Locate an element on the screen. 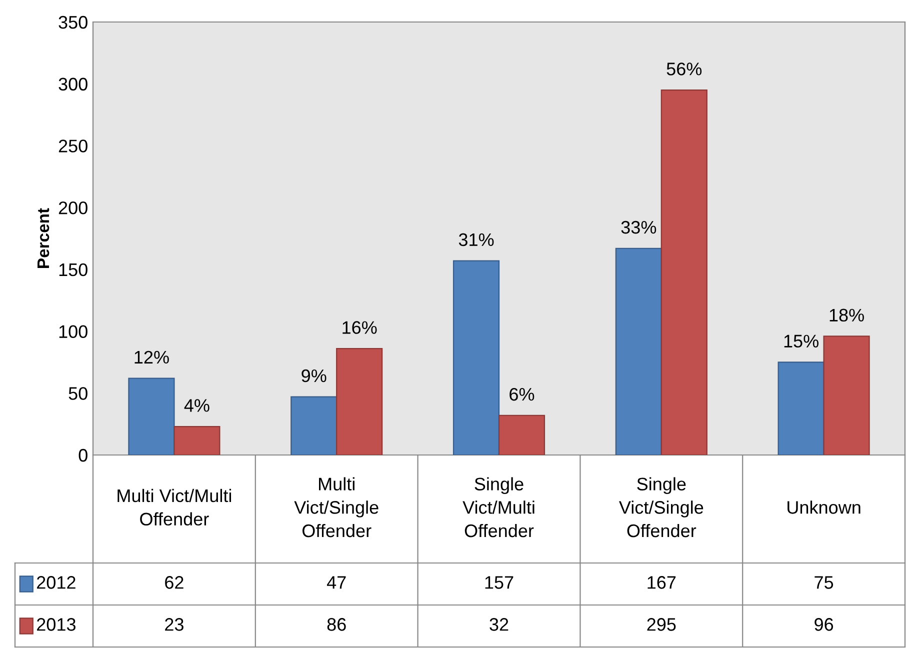 The width and height of the screenshot is (907, 648). annotation: 18% is located at coordinates (847, 315).